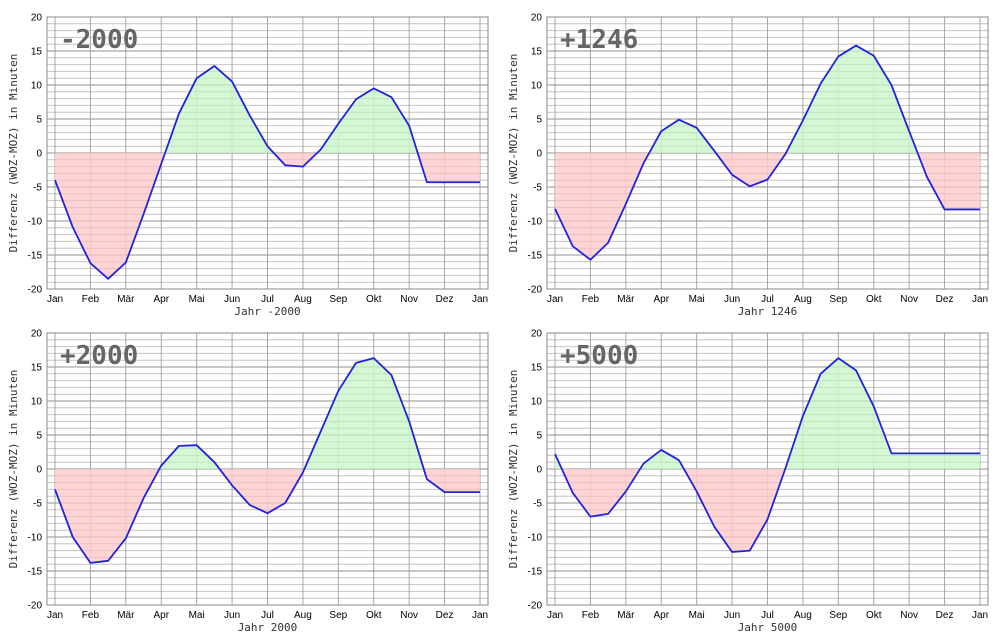  I want to click on x-axis-title: Jahr 2000, so click(268, 627).